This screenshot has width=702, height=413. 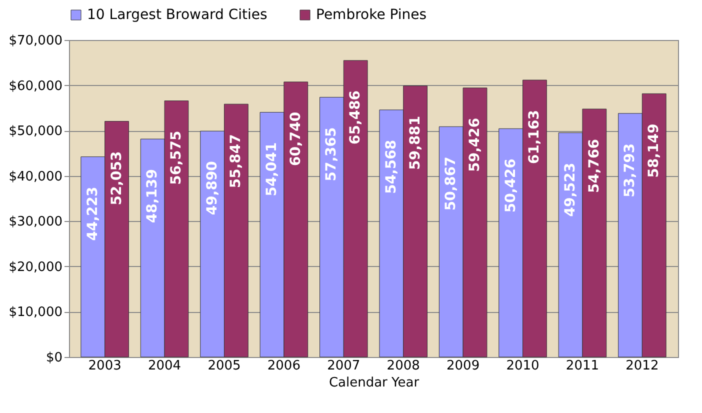 What do you see at coordinates (332, 154) in the screenshot?
I see `data-label: 57,365` at bounding box center [332, 154].